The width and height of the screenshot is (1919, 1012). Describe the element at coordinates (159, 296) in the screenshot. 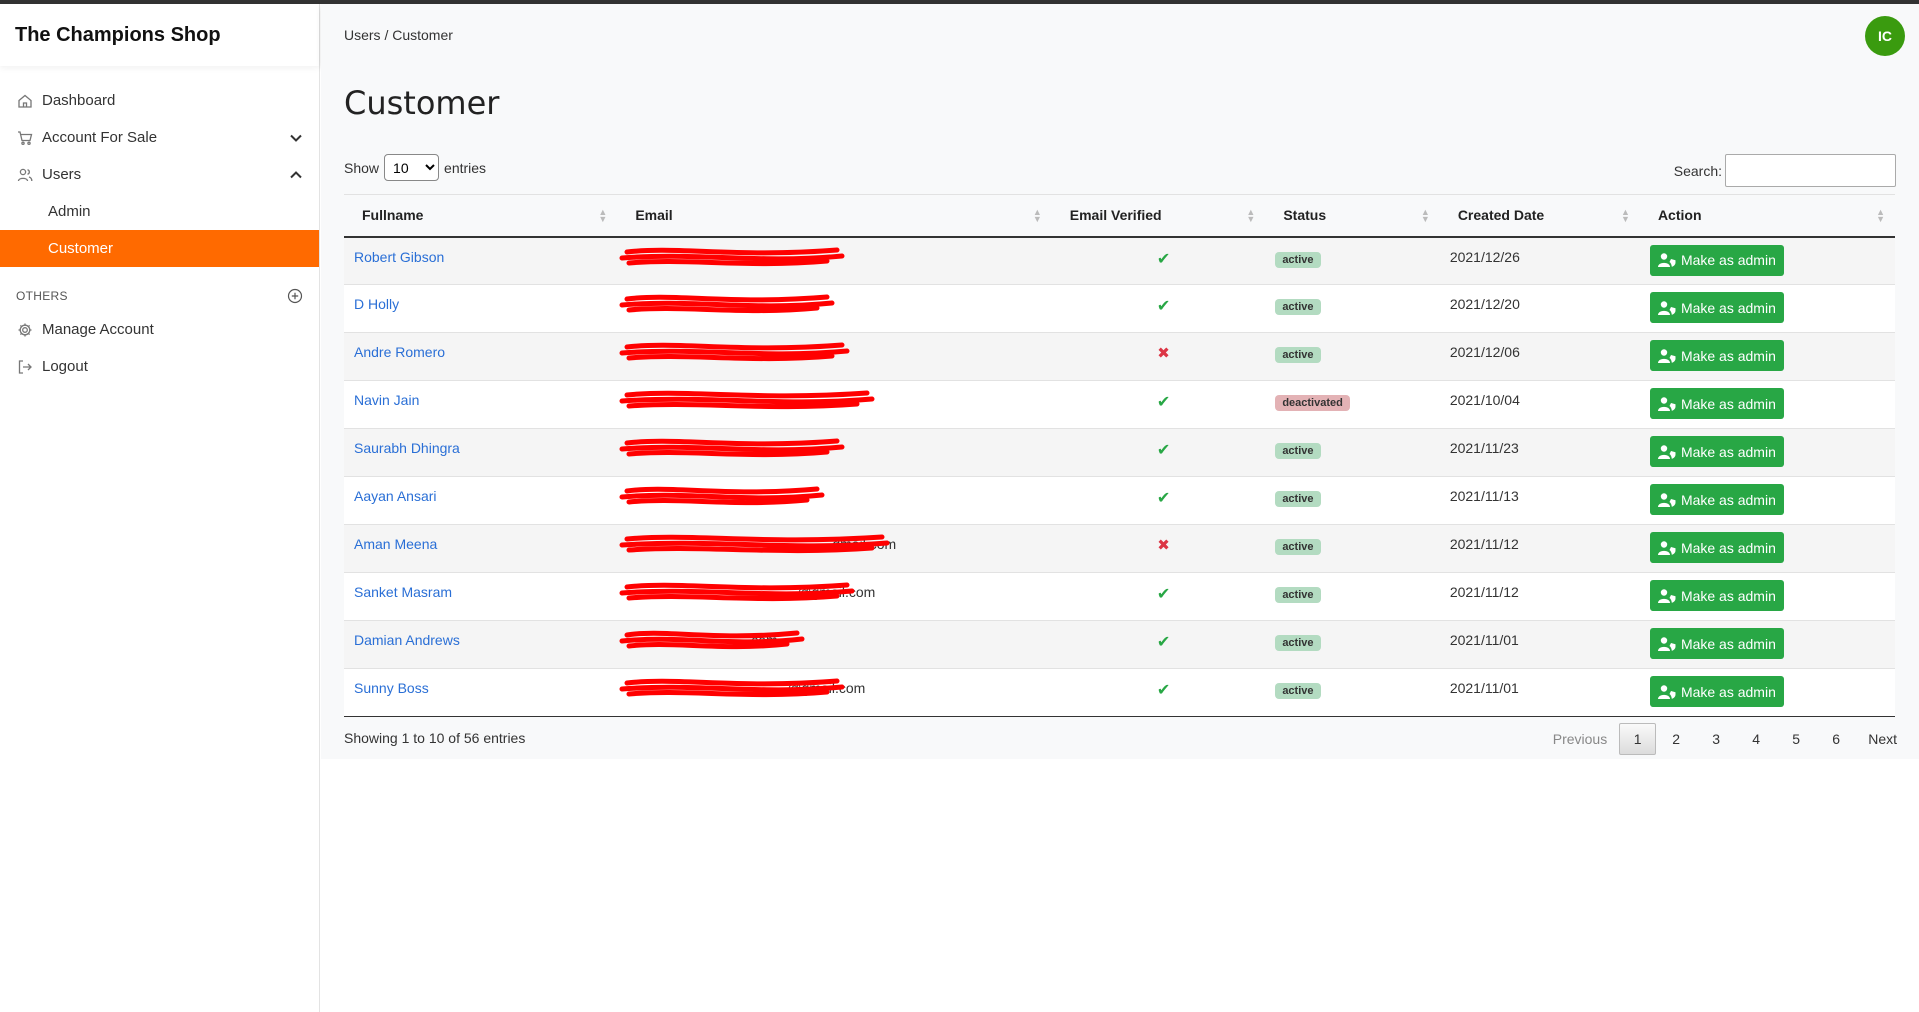

I see `others-section-title: OTHERS` at that location.